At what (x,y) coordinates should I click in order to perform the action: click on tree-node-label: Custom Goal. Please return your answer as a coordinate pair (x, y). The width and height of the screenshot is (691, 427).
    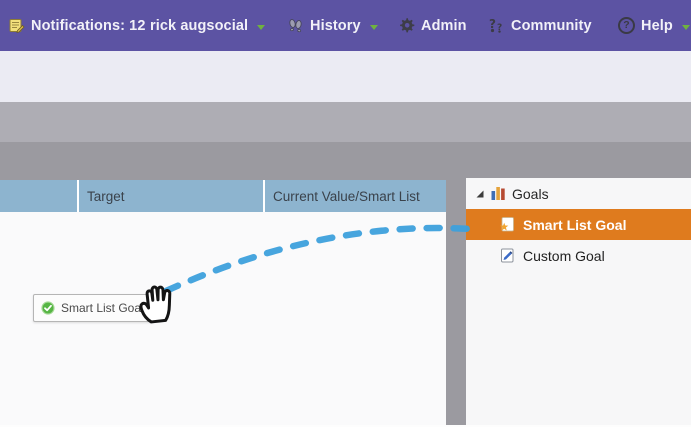
    Looking at the image, I should click on (564, 255).